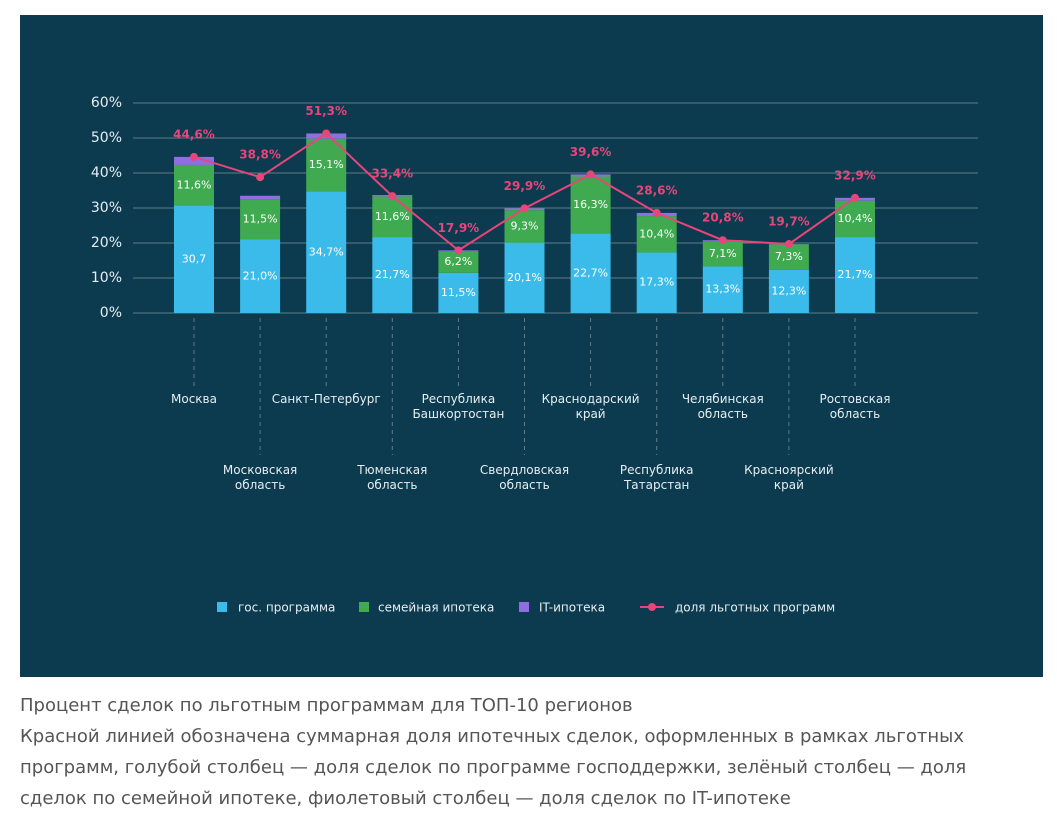  I want to click on x-tick-label: Республика Татарстан, so click(656, 477).